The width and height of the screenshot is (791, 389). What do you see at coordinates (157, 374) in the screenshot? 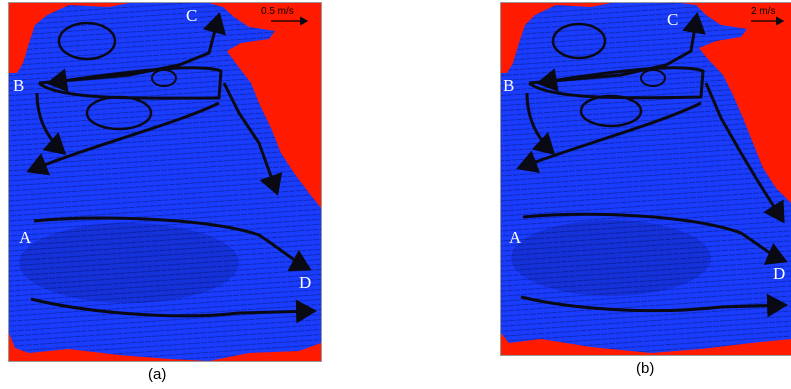
I see `caption-panel-a: (a)` at bounding box center [157, 374].